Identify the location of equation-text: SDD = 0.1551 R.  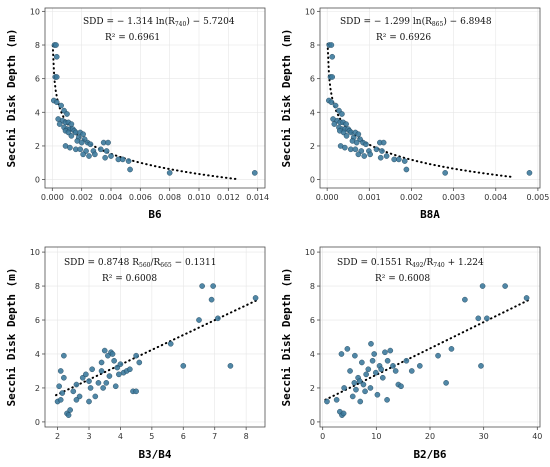
(374, 263).